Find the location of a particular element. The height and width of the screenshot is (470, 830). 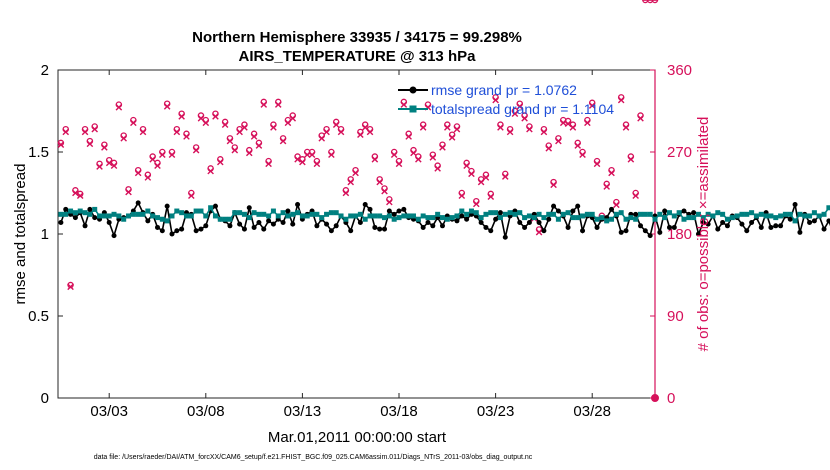

x-tick-label: 03/08 is located at coordinates (206, 411).